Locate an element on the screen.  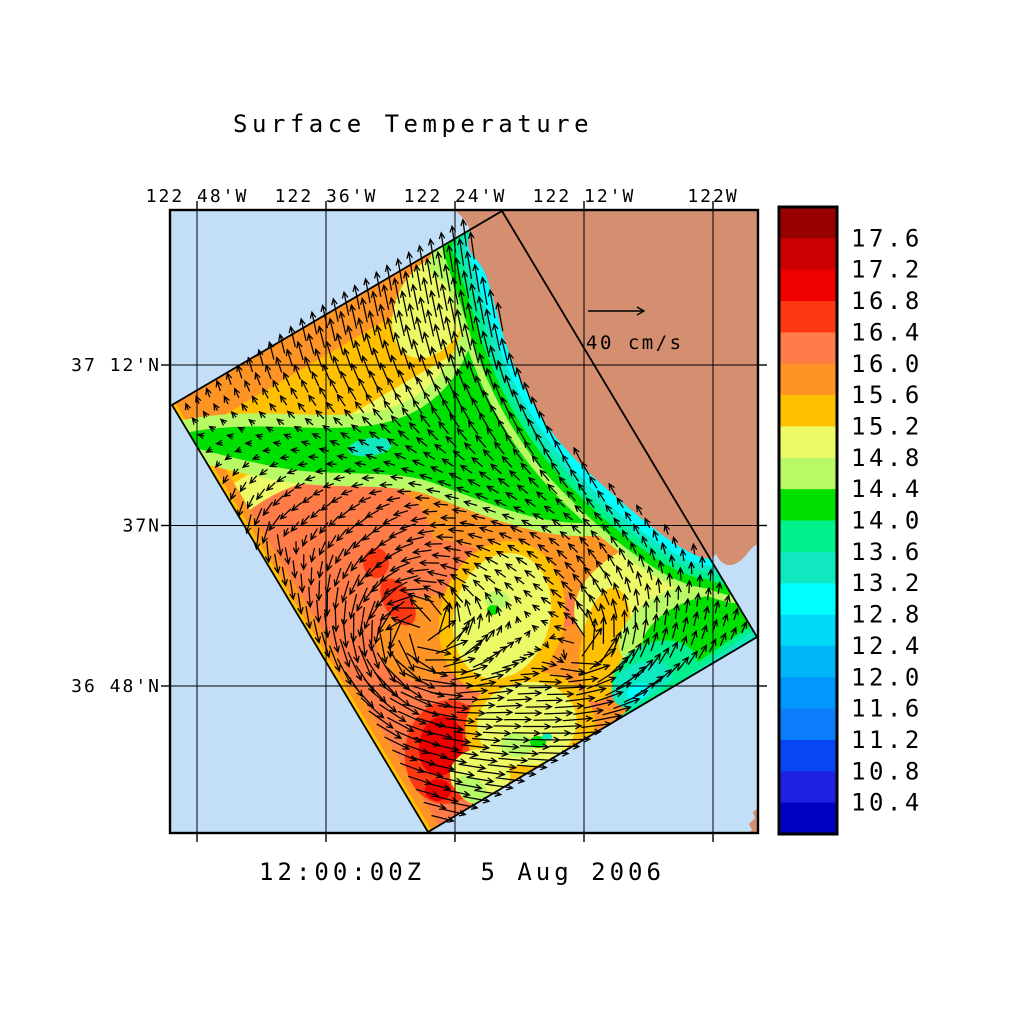
colorbar-tick-label: 17.6 is located at coordinates (887, 238).